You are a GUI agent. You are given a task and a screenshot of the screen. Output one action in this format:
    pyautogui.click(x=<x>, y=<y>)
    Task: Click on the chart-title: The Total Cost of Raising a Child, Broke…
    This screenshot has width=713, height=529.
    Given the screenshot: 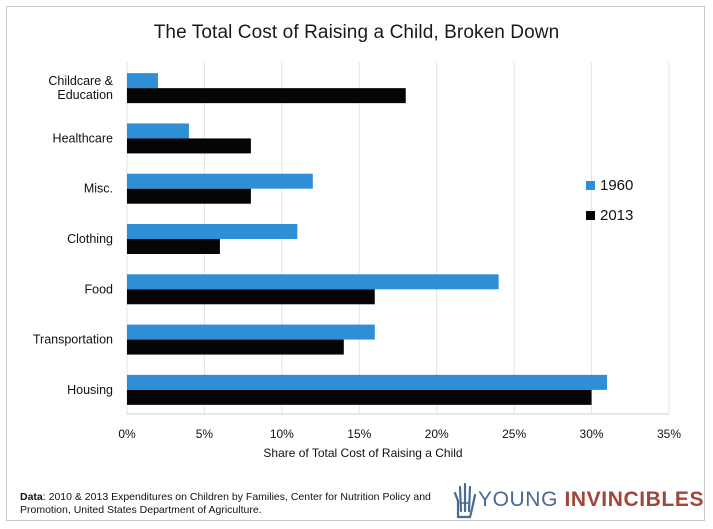 What is the action you would take?
    pyautogui.click(x=356, y=32)
    